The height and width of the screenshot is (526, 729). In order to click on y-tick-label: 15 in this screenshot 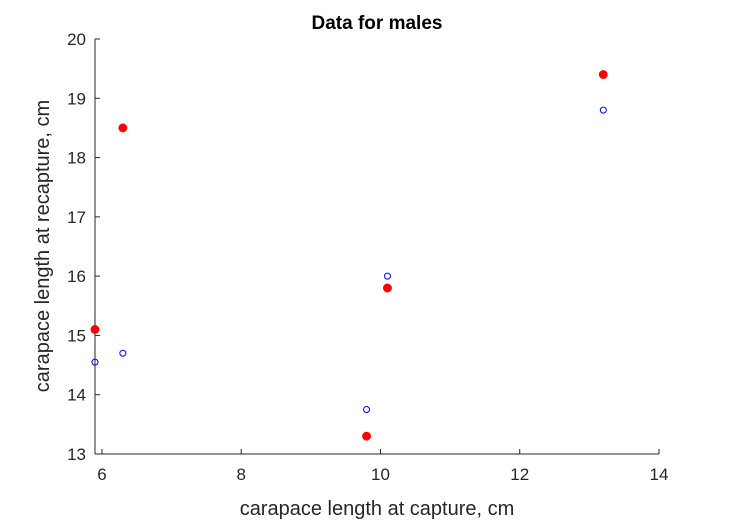, I will do `click(76, 335)`.